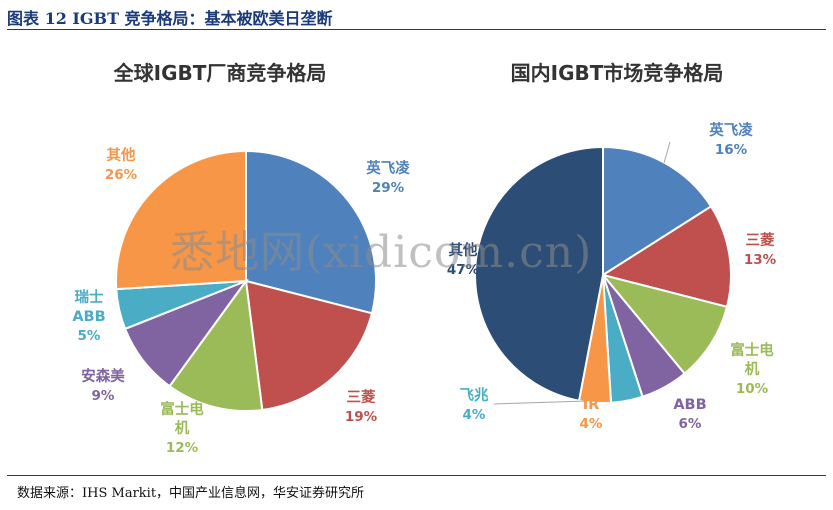 The width and height of the screenshot is (833, 510). Describe the element at coordinates (103, 376) in the screenshot. I see `slice-label: 安森美` at that location.